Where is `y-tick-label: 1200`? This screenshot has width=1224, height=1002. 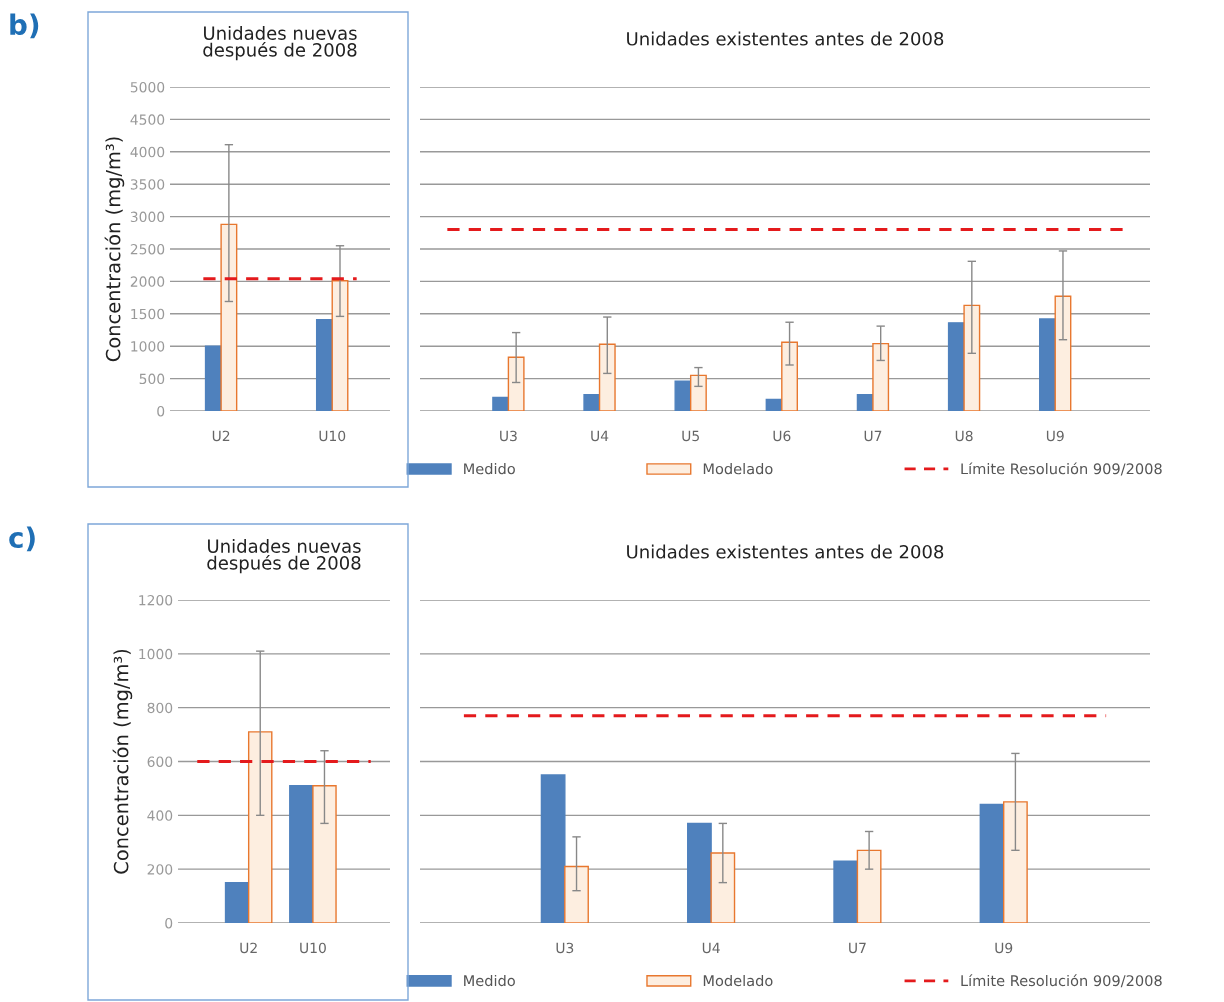 y-tick-label: 1200 is located at coordinates (156, 600).